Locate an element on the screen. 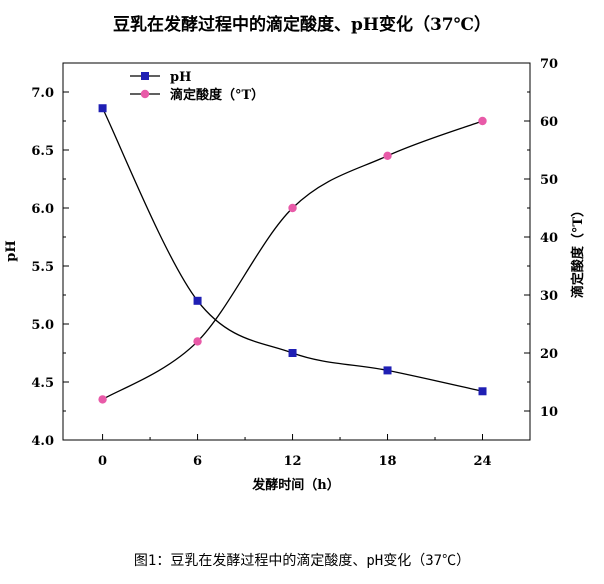  right-tick-label: 70 is located at coordinates (549, 64).